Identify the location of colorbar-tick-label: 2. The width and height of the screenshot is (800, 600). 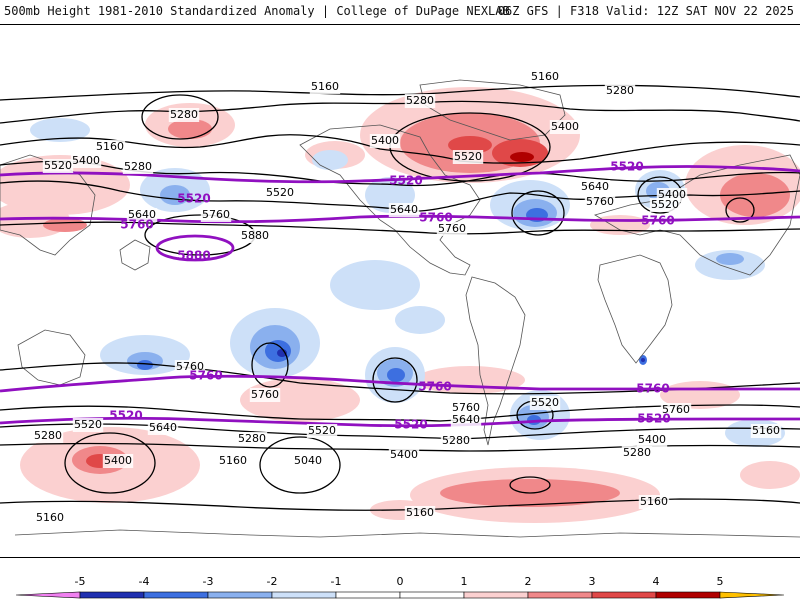
(528, 581).